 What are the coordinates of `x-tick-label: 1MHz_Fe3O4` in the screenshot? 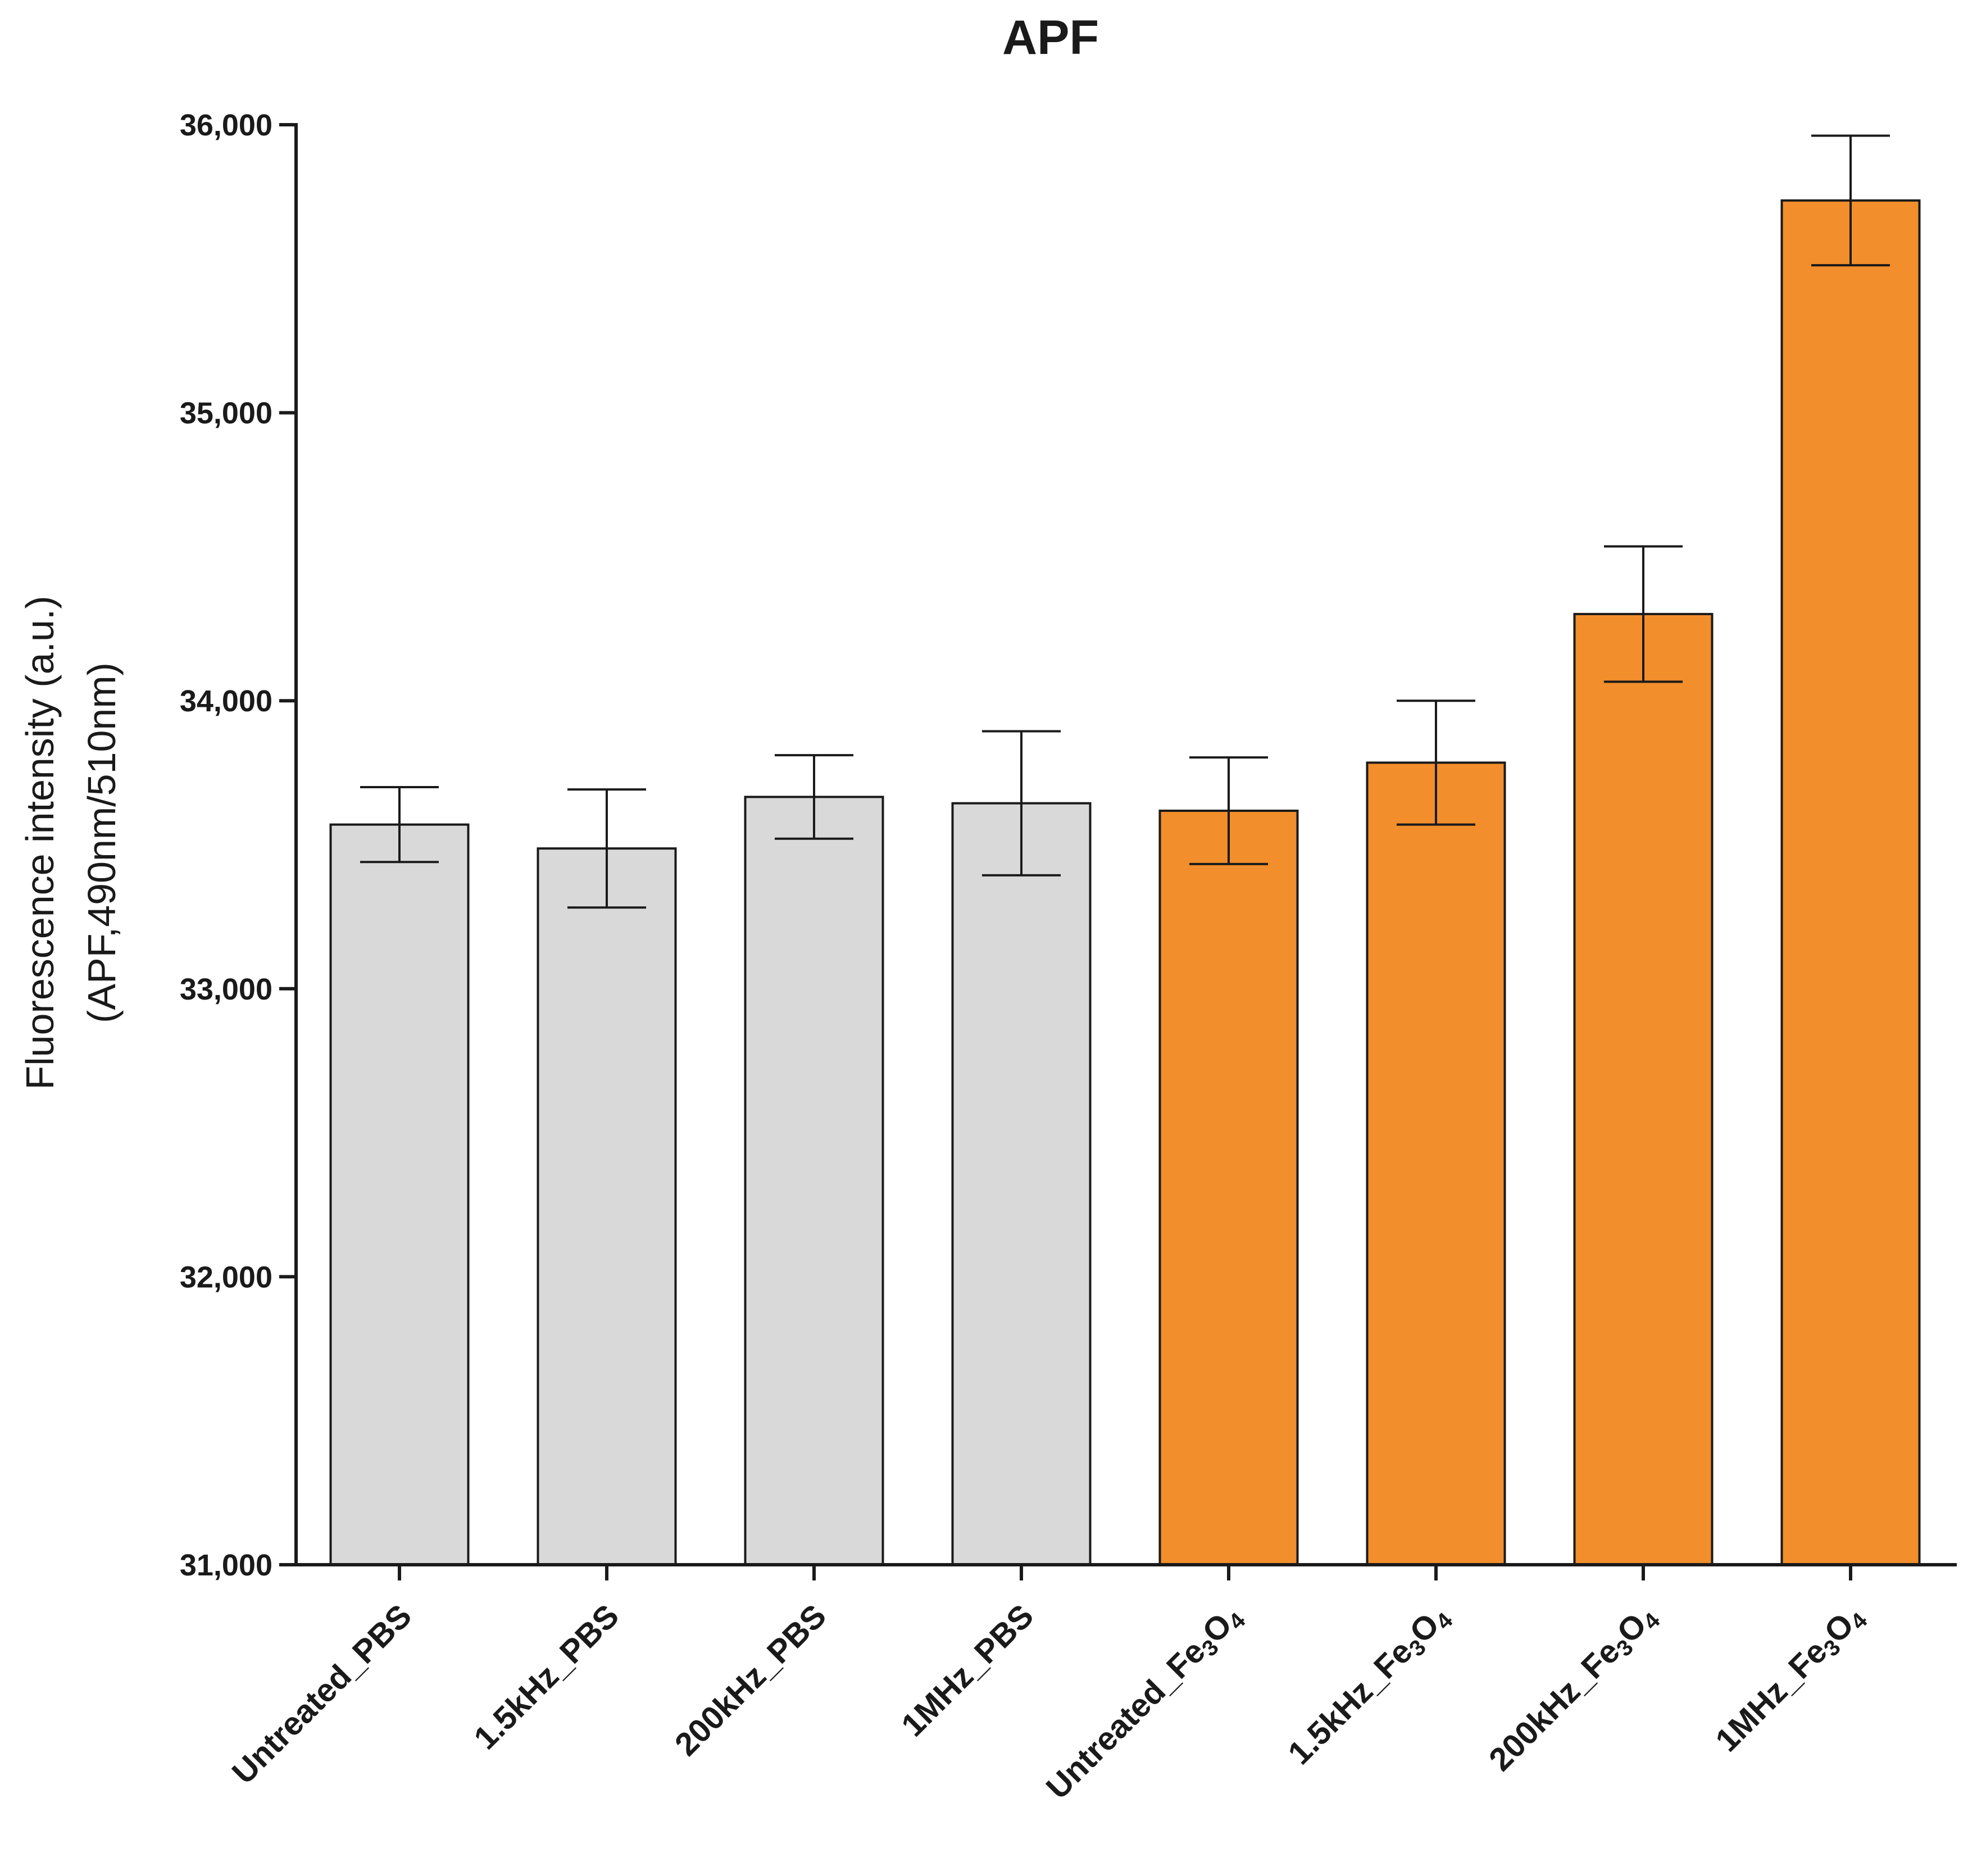 It's located at (1791, 1679).